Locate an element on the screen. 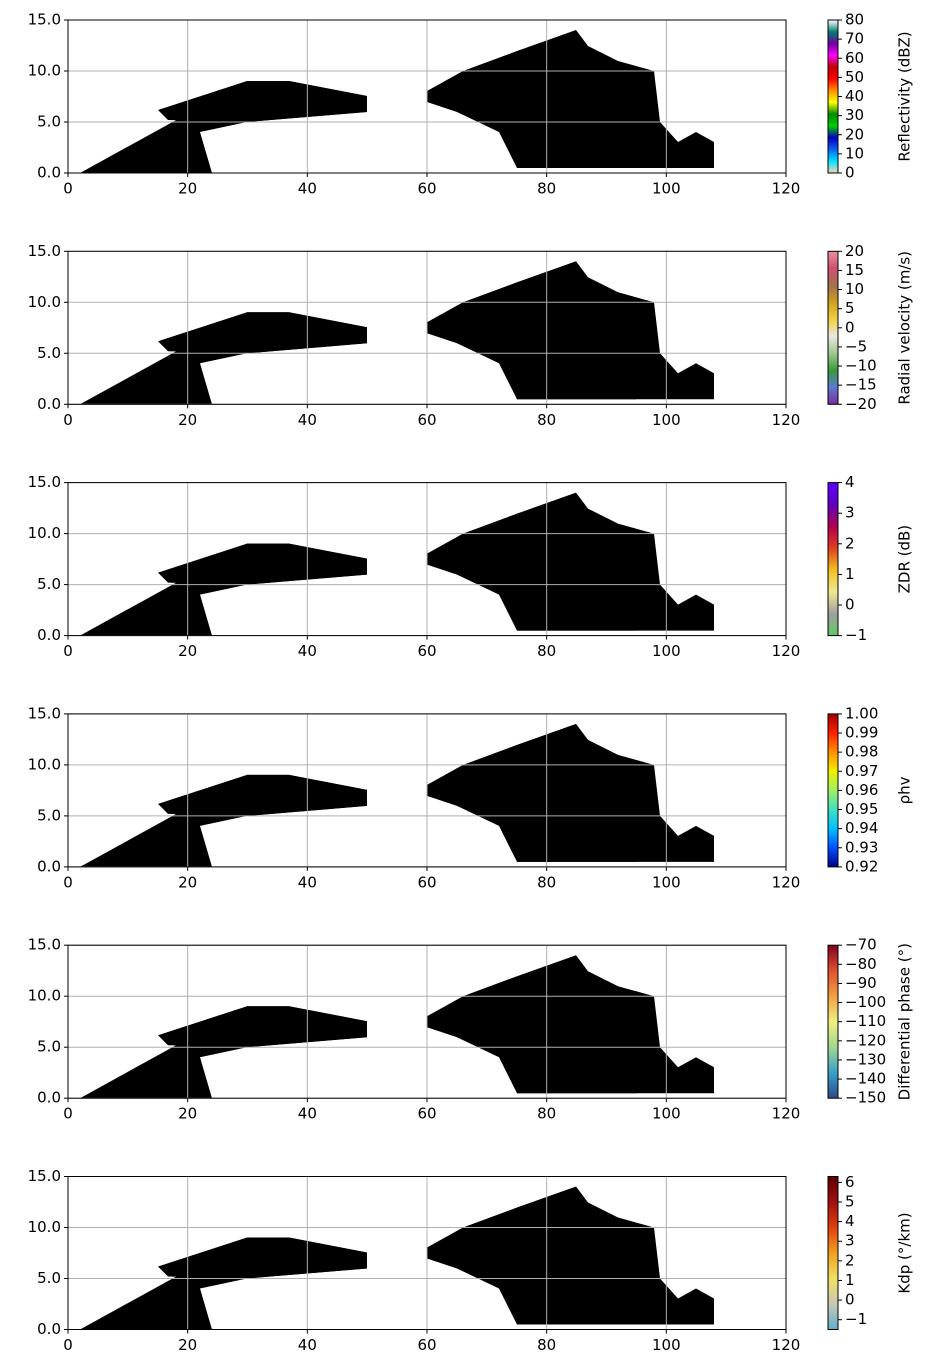 This screenshot has height=1363, width=936. colorbar-tick-label: 20 is located at coordinates (854, 251).